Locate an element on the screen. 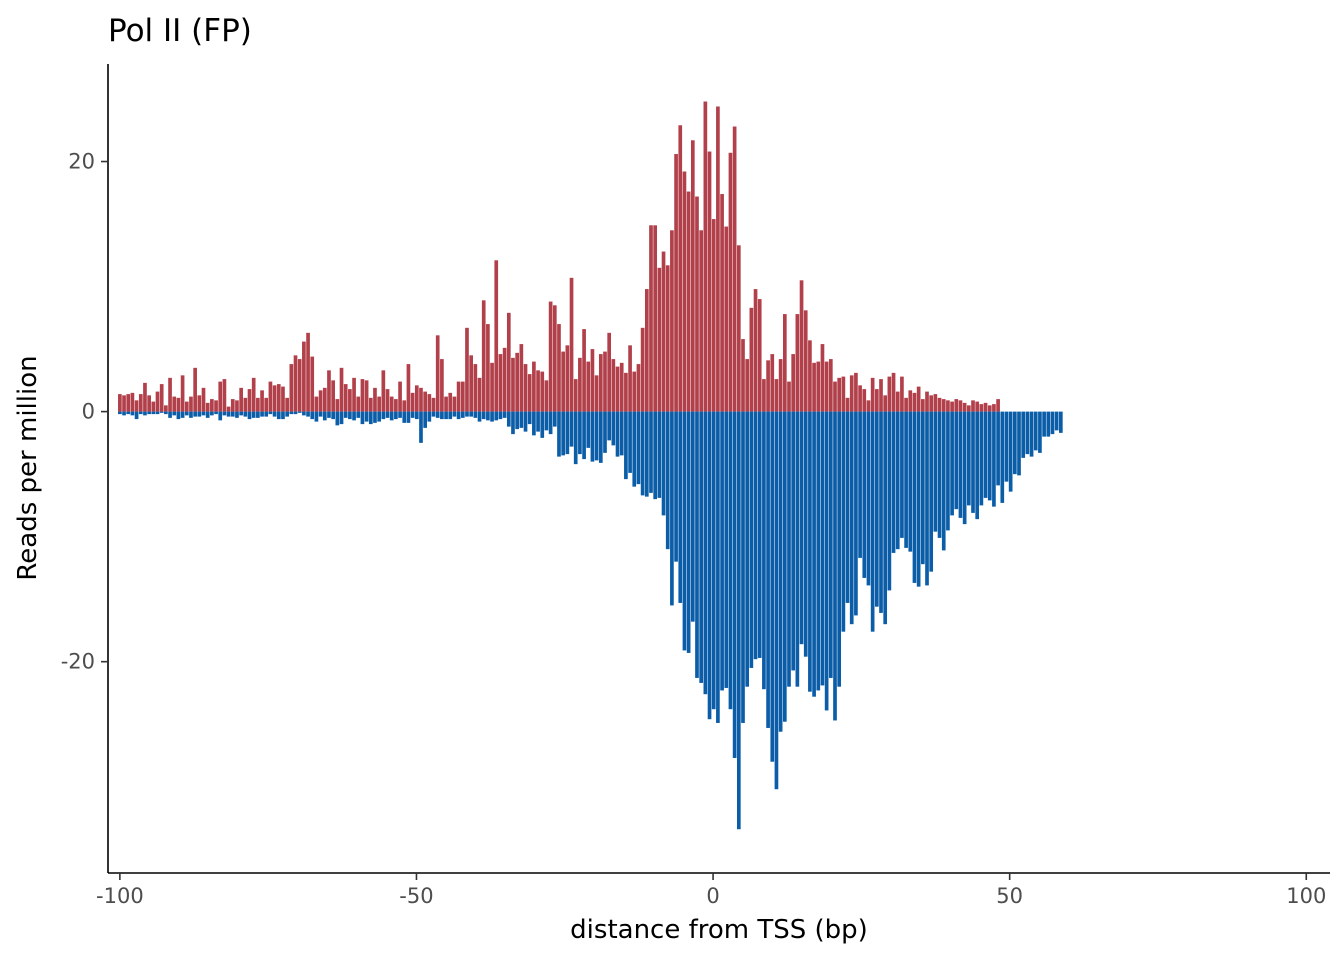 This screenshot has width=1344, height=960. x-tick-label: 0 is located at coordinates (712, 896).